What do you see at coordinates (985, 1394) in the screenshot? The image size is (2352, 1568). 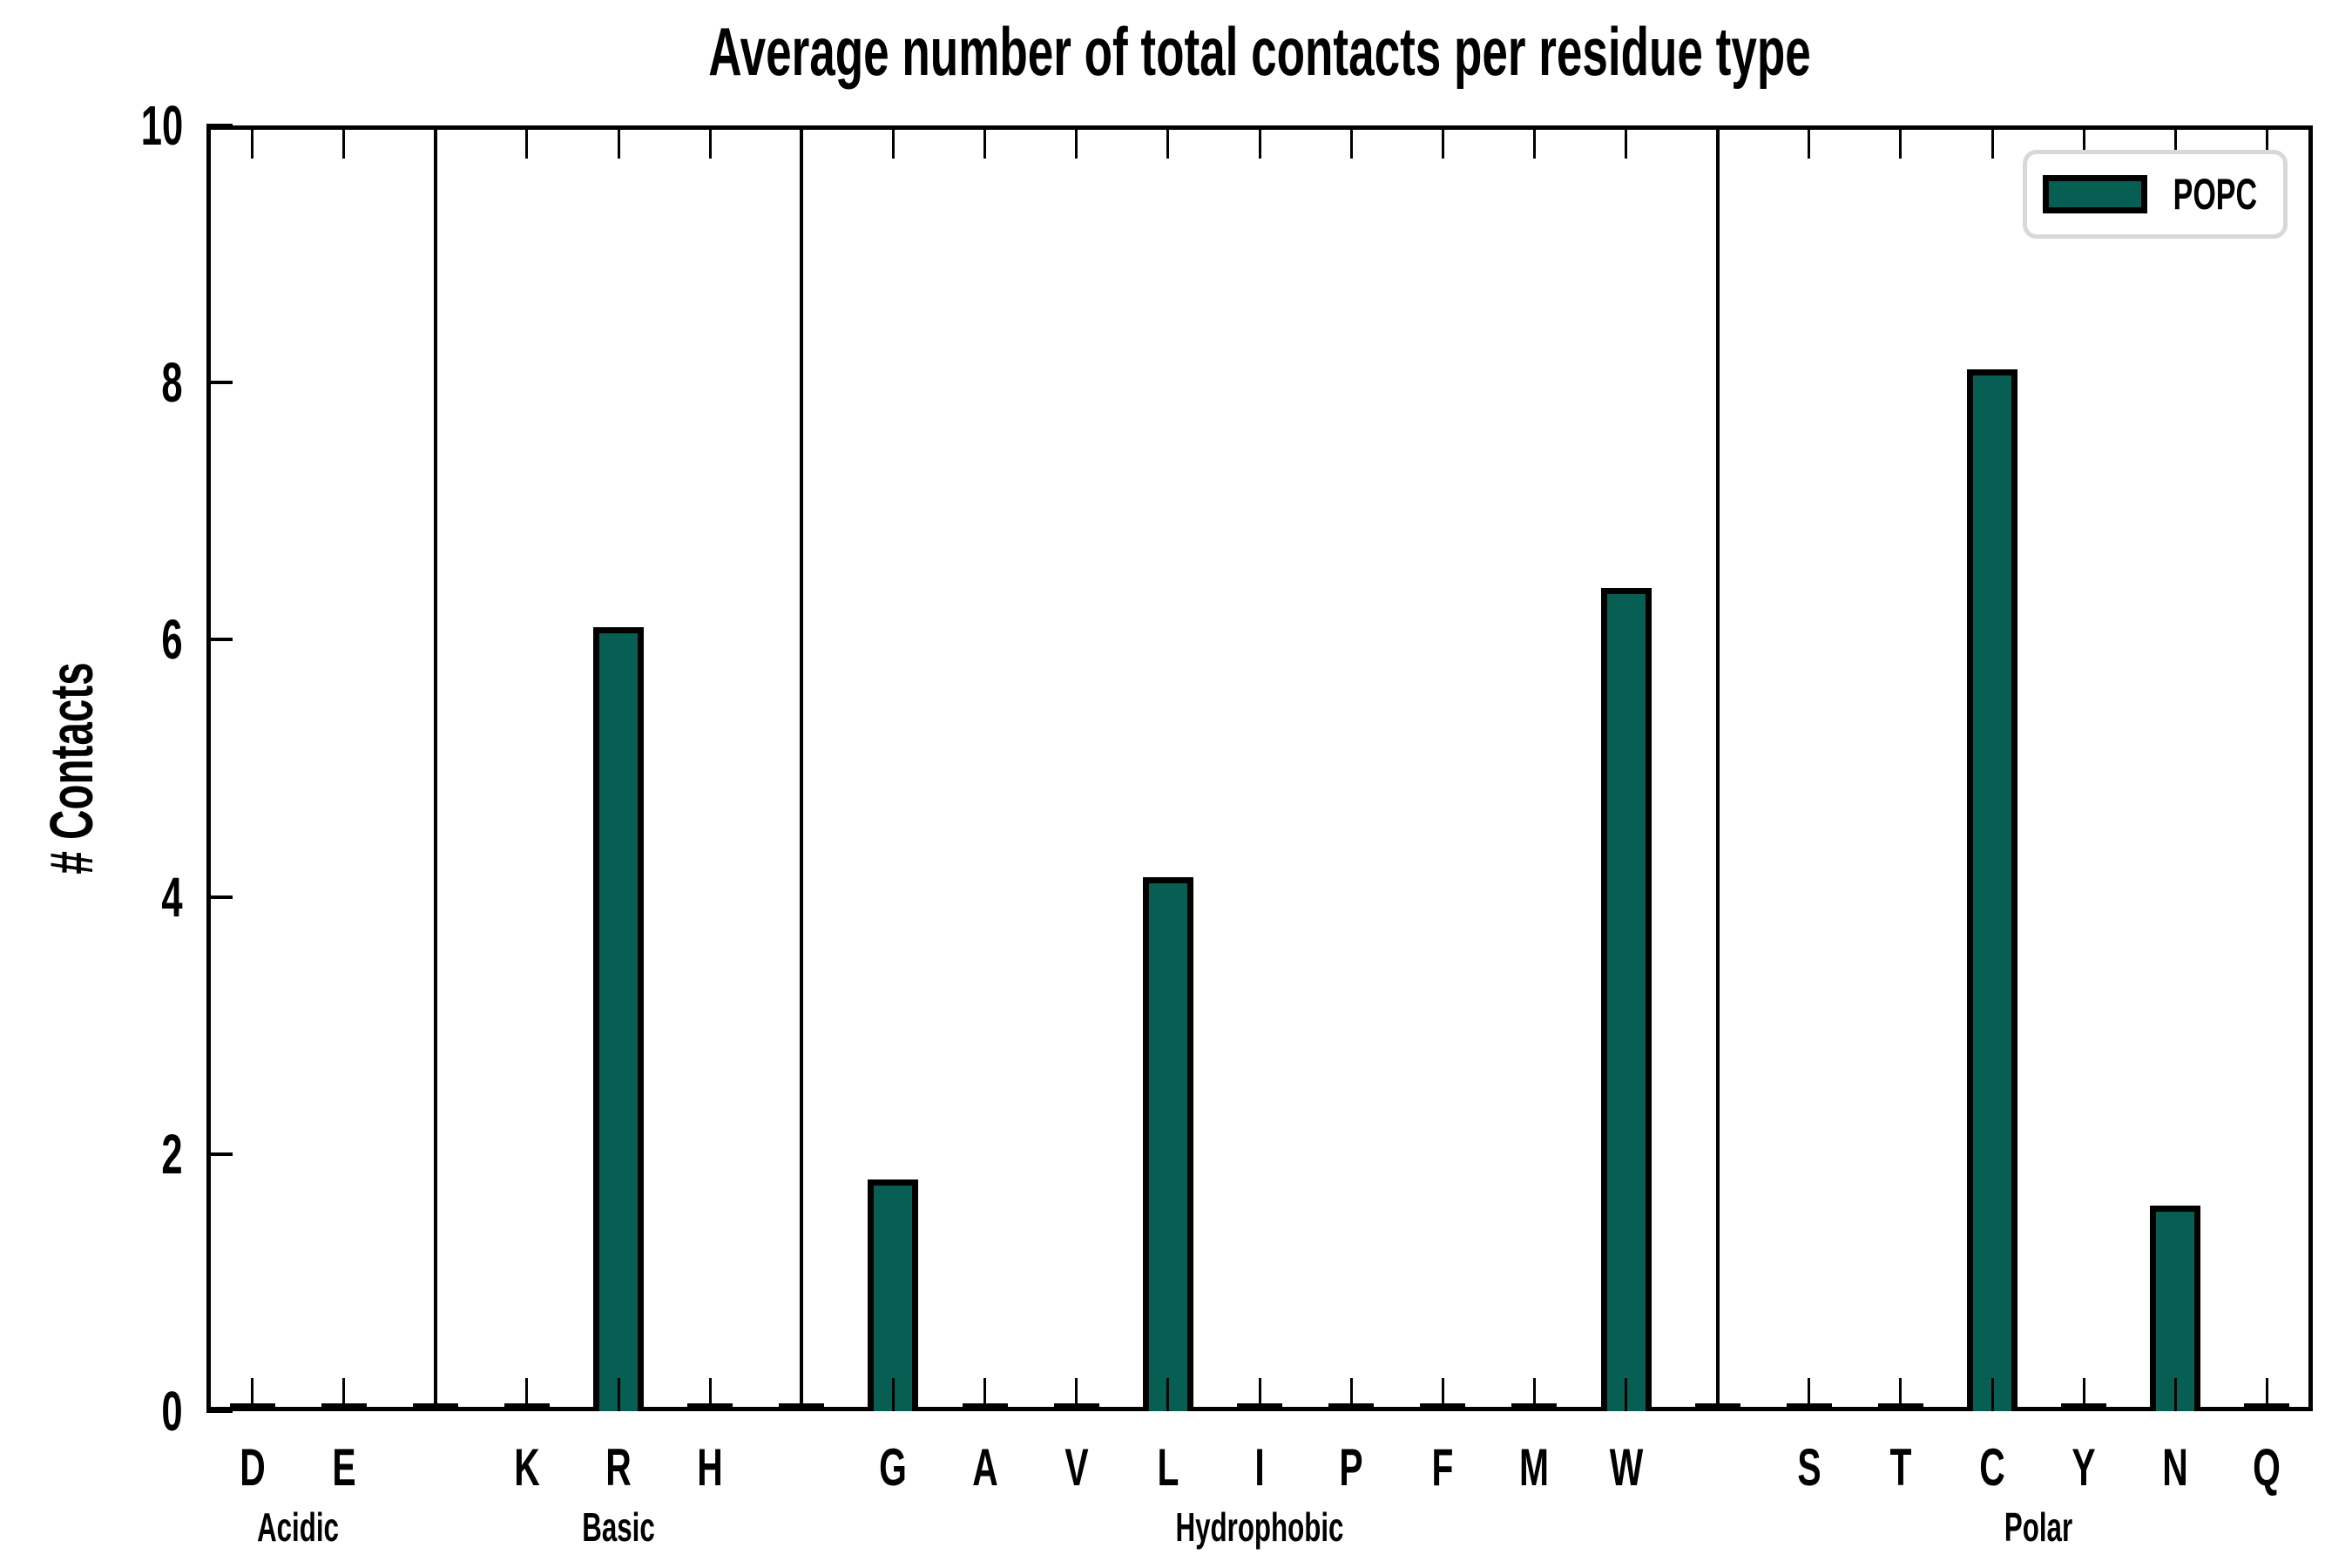 I see `x-tick-bottom-A` at bounding box center [985, 1394].